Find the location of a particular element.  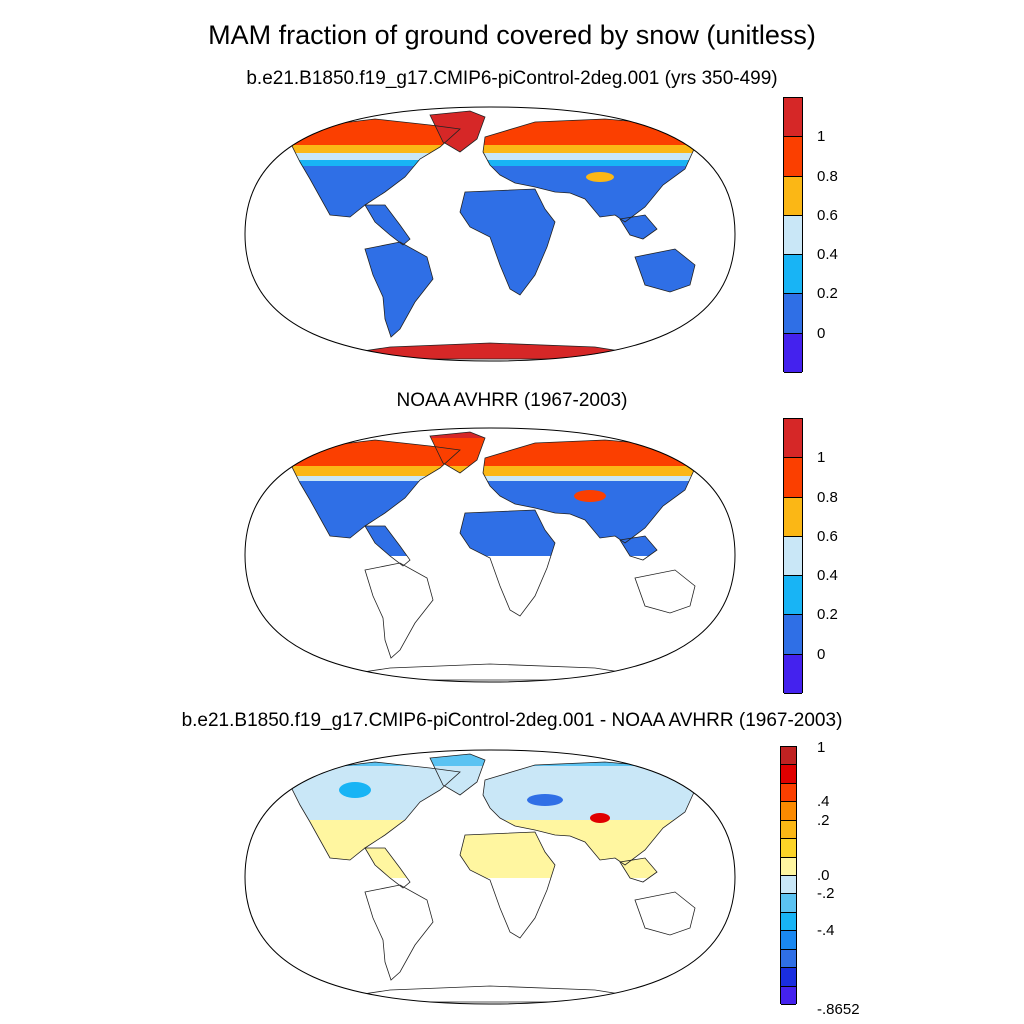

colorbar-tick-label: -.4 is located at coordinates (826, 931).